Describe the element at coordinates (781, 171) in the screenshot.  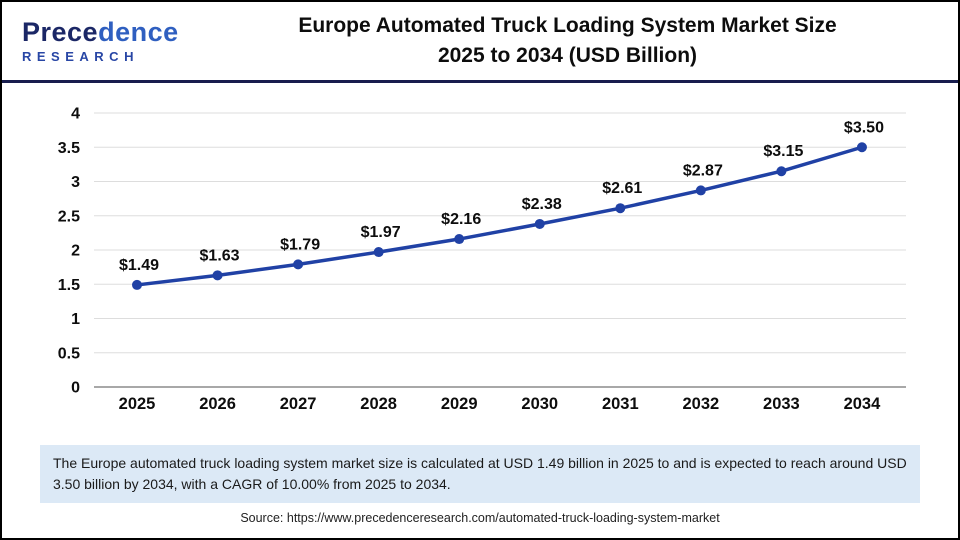
I see `data-point-2033` at that location.